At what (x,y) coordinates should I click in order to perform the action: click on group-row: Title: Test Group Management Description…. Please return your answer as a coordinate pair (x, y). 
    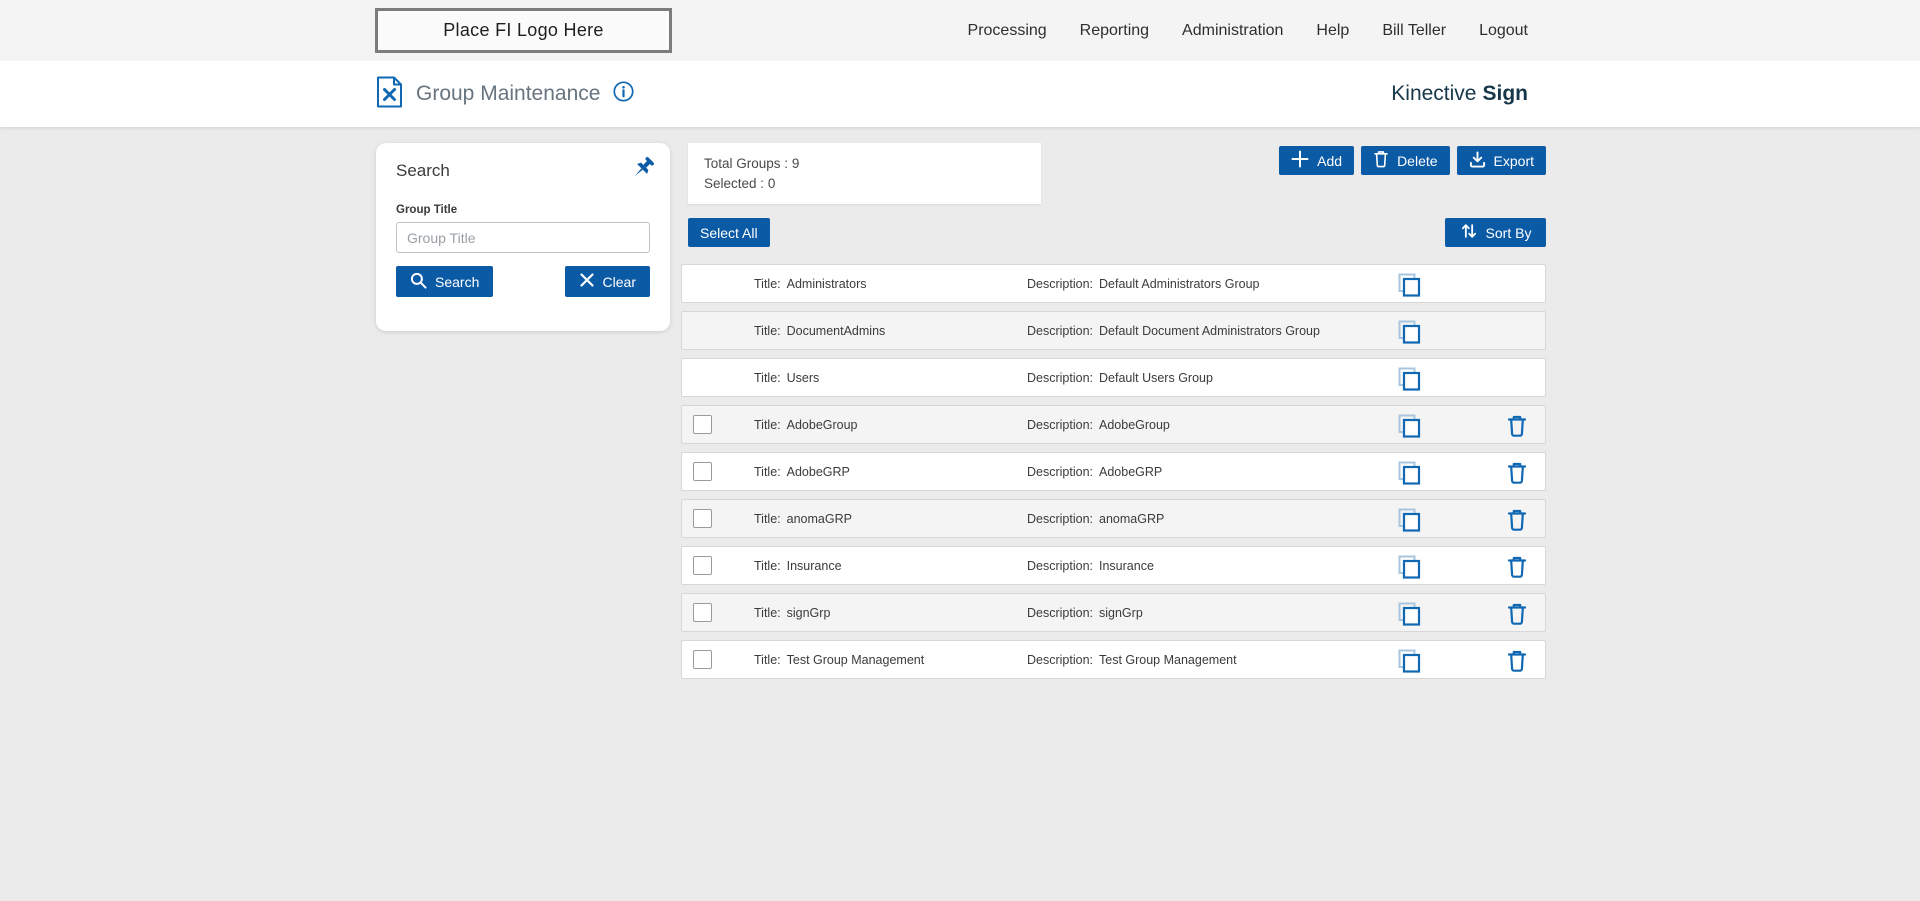
    Looking at the image, I should click on (1113, 659).